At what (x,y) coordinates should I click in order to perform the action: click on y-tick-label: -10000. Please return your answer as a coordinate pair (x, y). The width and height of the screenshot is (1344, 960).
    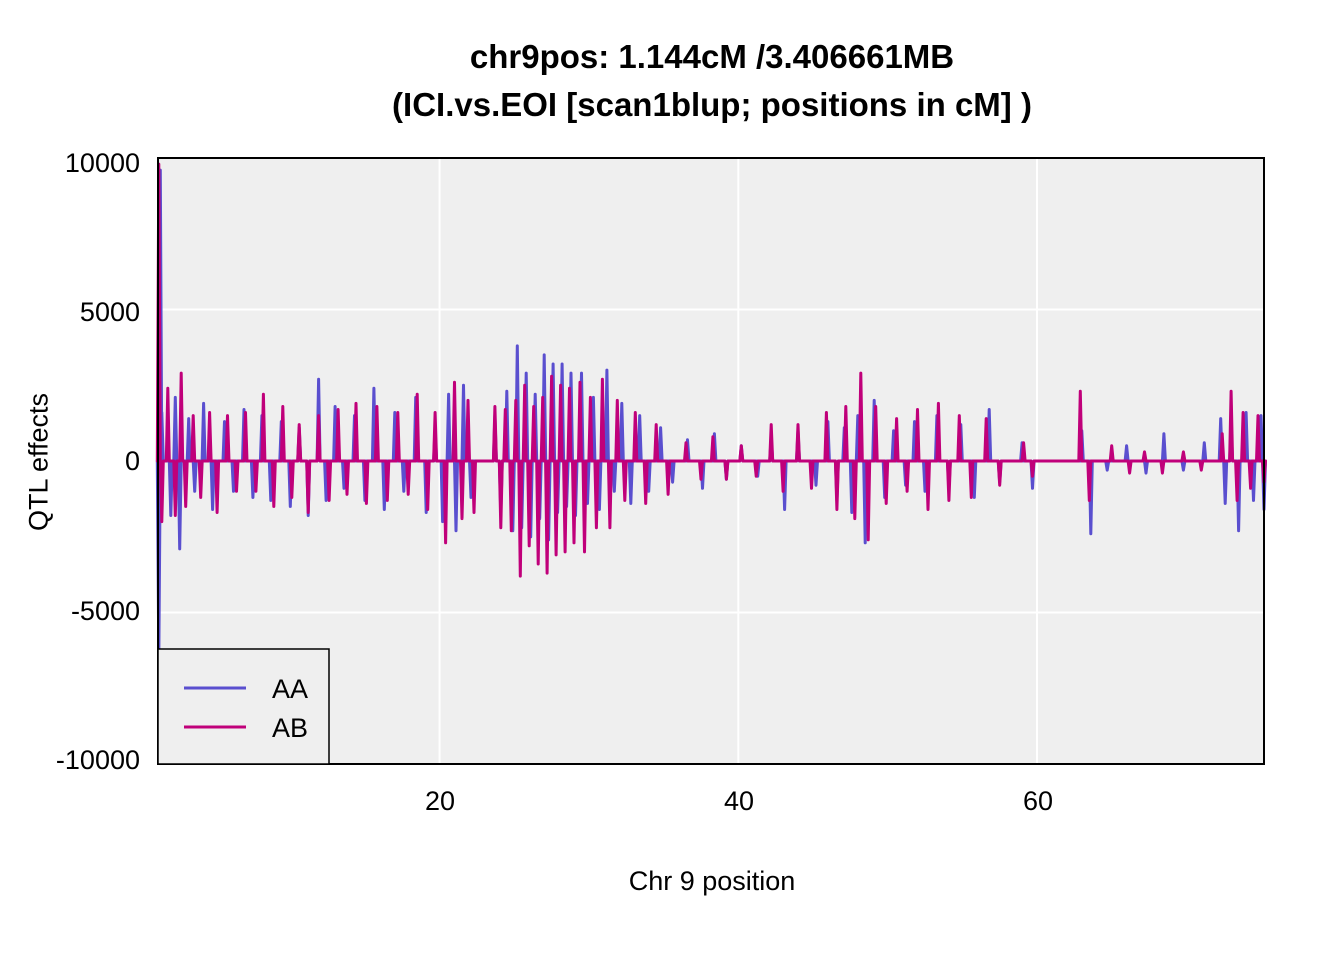
    Looking at the image, I should click on (97, 760).